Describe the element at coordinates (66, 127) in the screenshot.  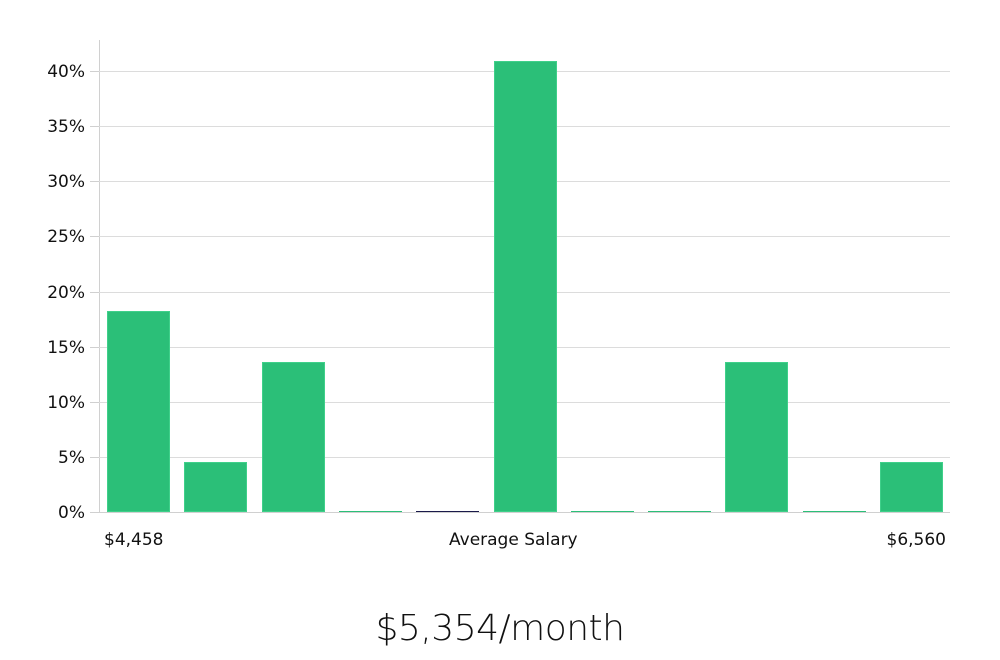
I see `y-tick-label: 35%` at that location.